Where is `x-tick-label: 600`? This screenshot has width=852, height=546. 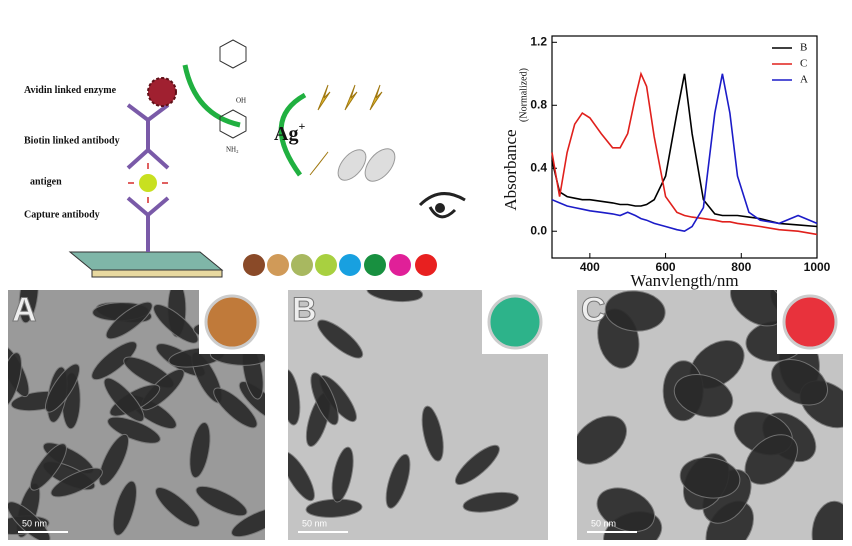 x-tick-label: 600 is located at coordinates (666, 267).